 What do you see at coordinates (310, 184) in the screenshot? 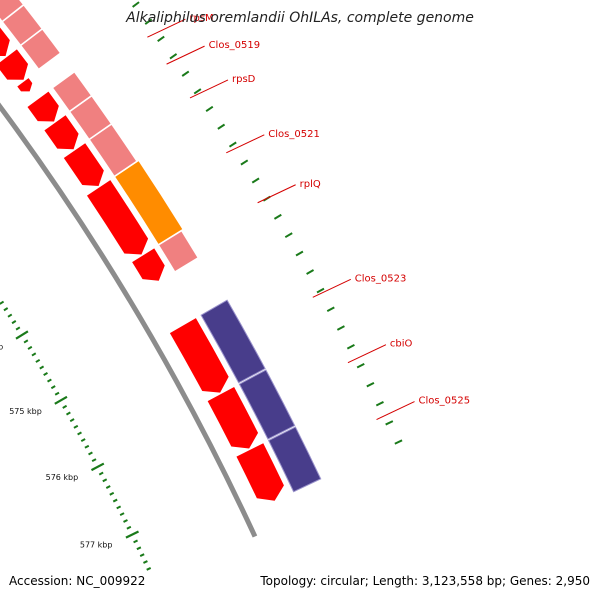
I see `gene-label: rplQ` at bounding box center [310, 184].